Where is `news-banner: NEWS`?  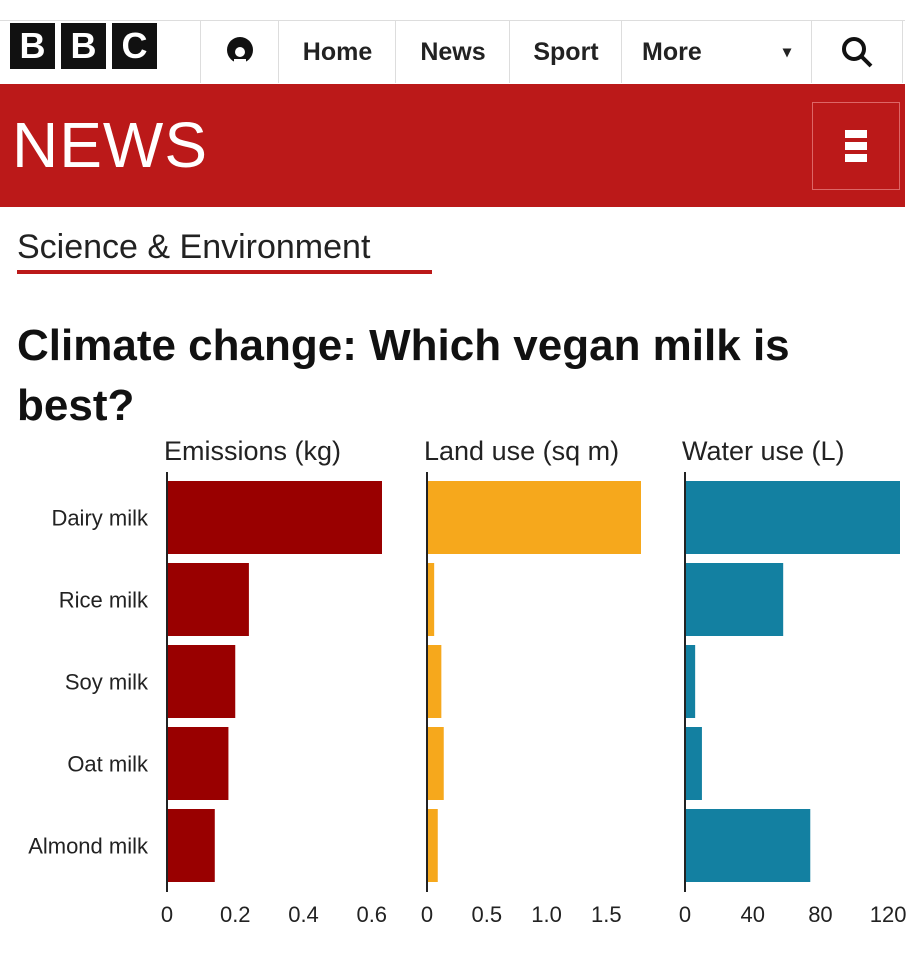 news-banner: NEWS is located at coordinates (452, 145).